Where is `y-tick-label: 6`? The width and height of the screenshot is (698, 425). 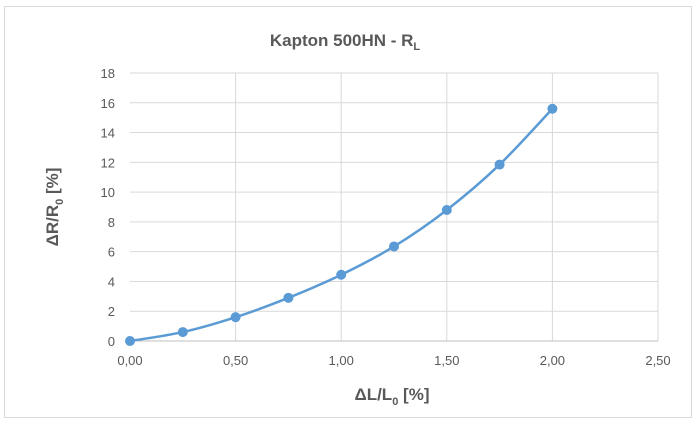
y-tick-label: 6 is located at coordinates (111, 252).